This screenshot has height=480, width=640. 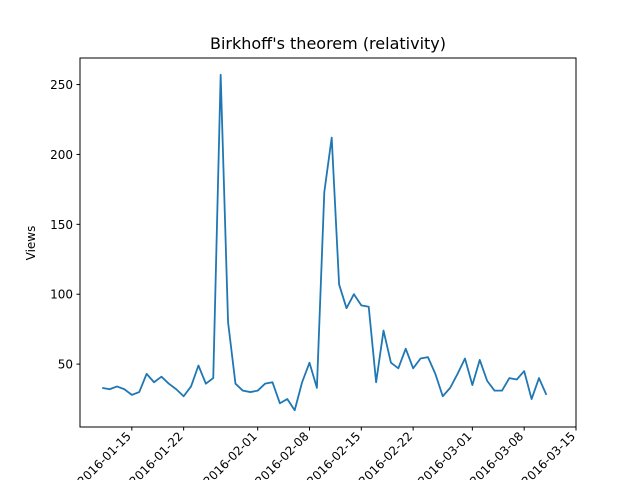 What do you see at coordinates (444, 454) in the screenshot?
I see `x-tick-label: 2016-03-01` at bounding box center [444, 454].